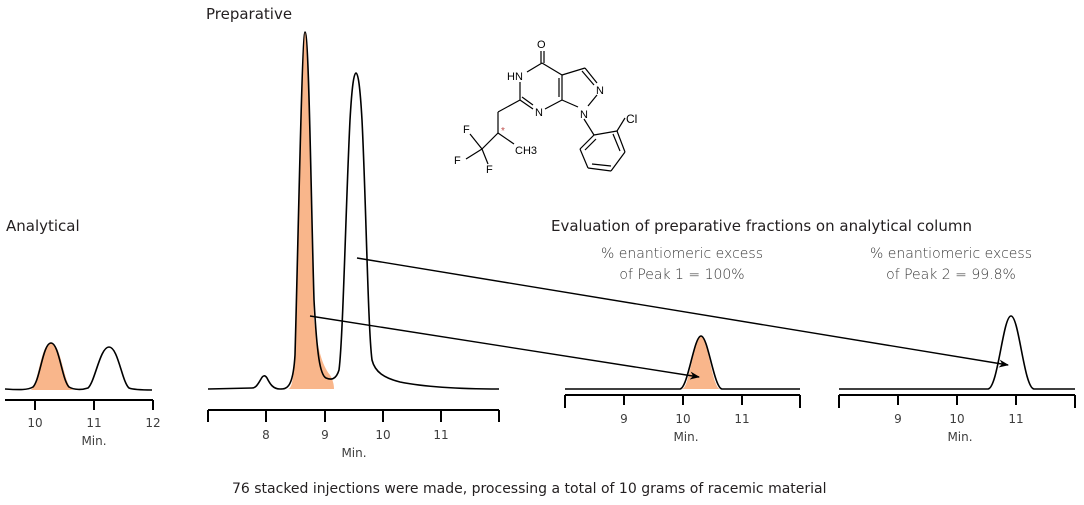  Describe the element at coordinates (683, 419) in the screenshot. I see `eval1-tick-10: 10` at that location.